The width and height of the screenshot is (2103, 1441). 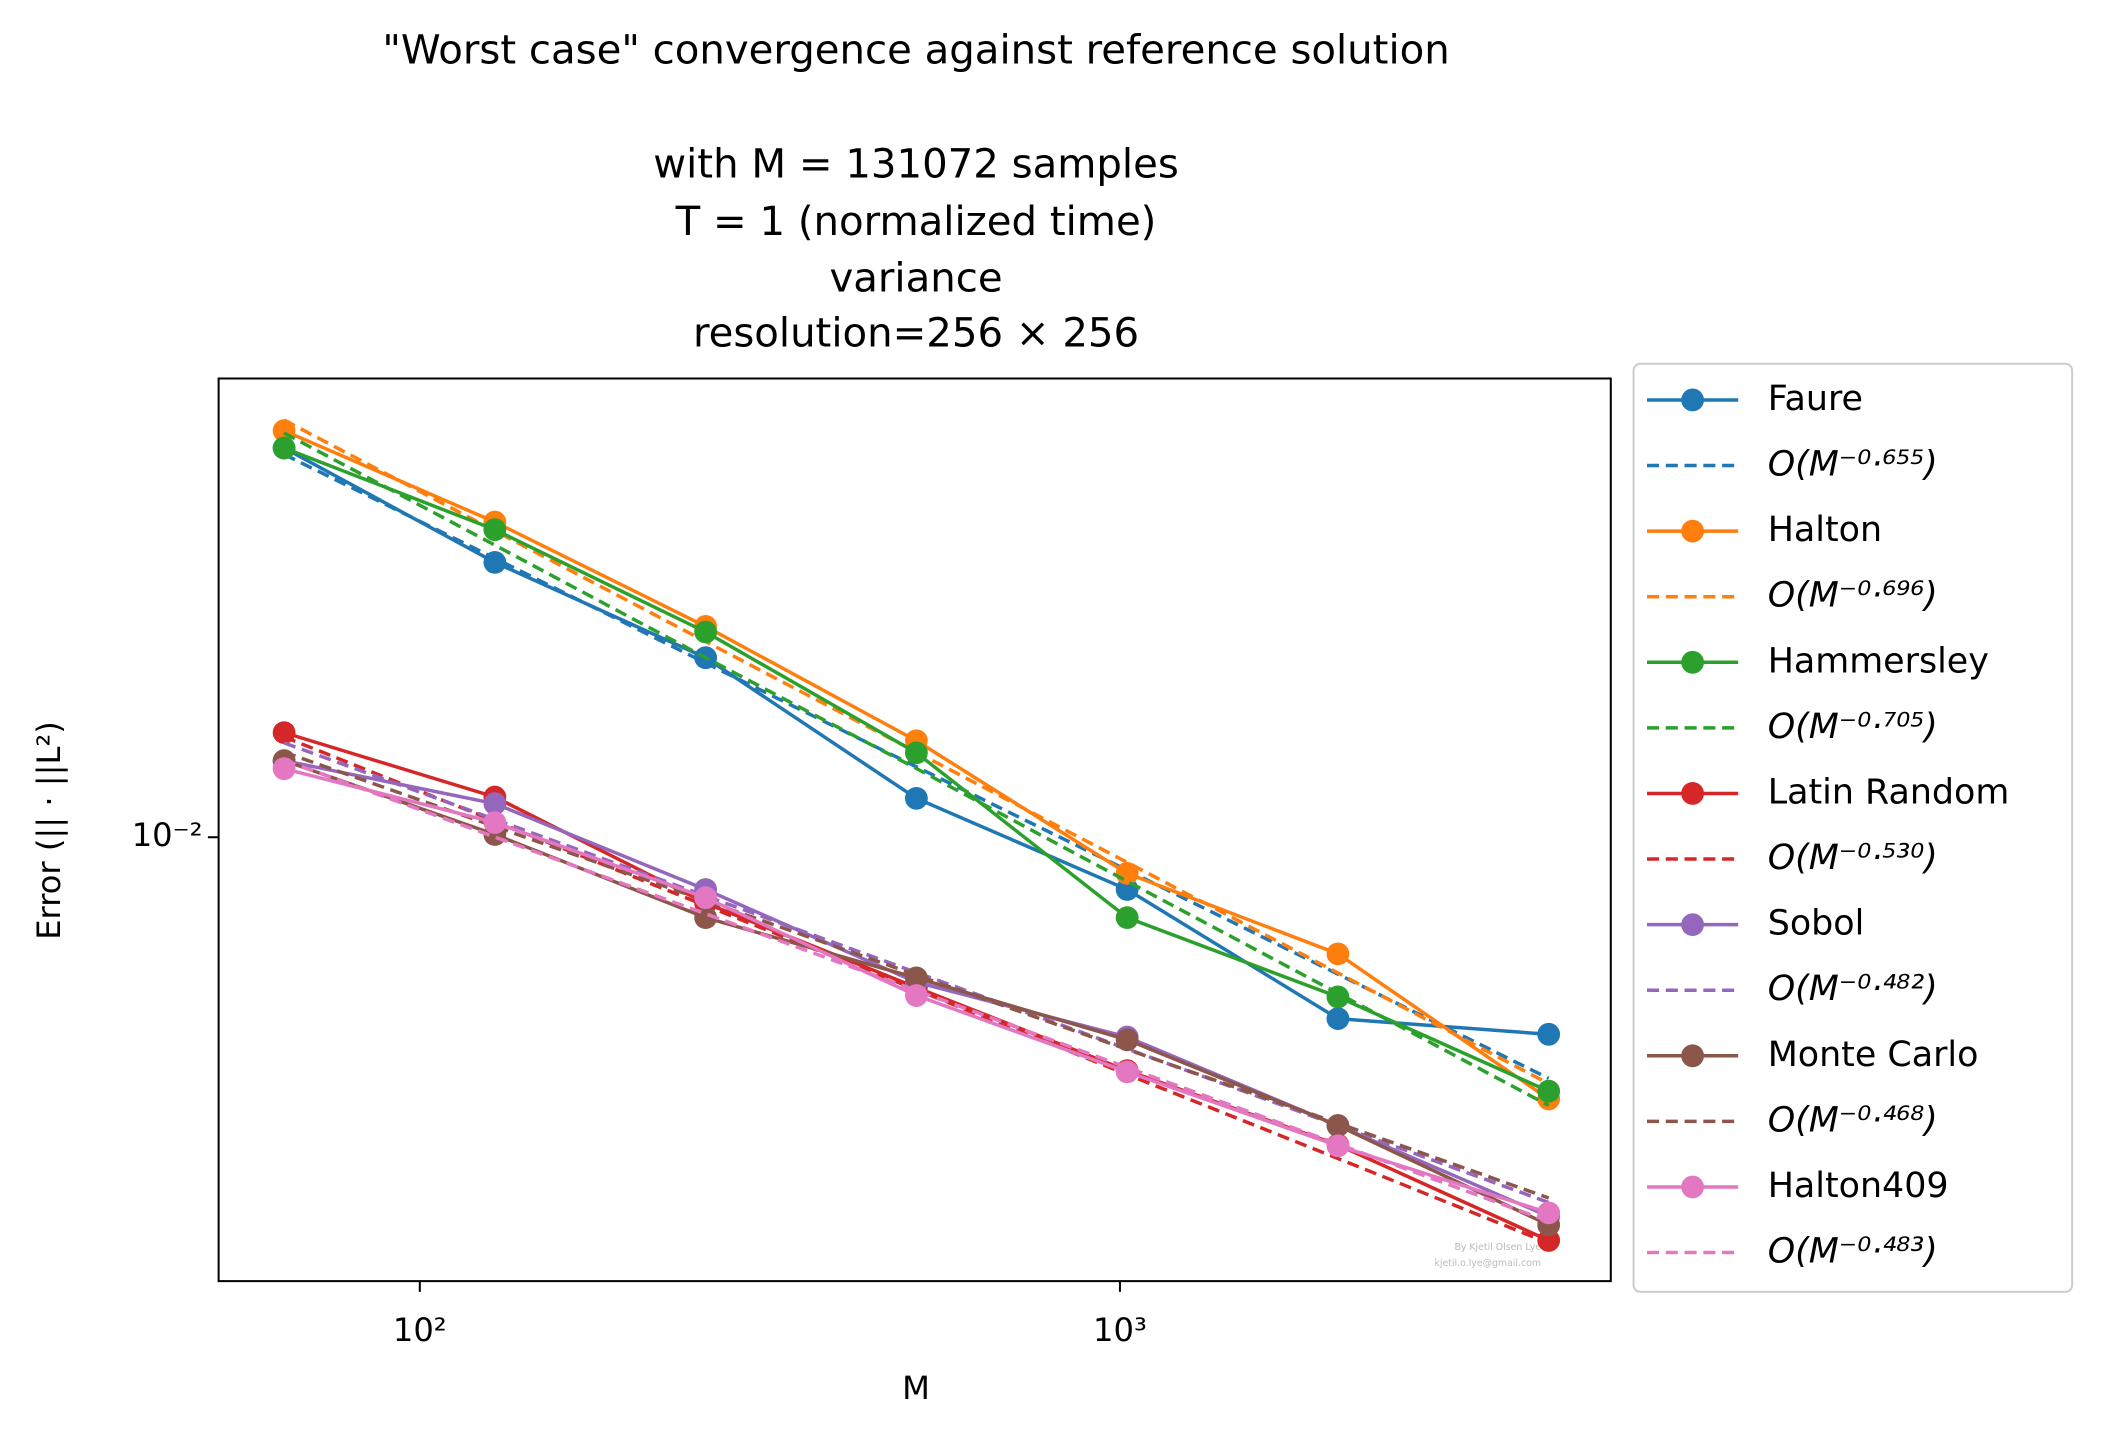 I want to click on chart-subtitle: T = 1 (normalized time), so click(x=916, y=222).